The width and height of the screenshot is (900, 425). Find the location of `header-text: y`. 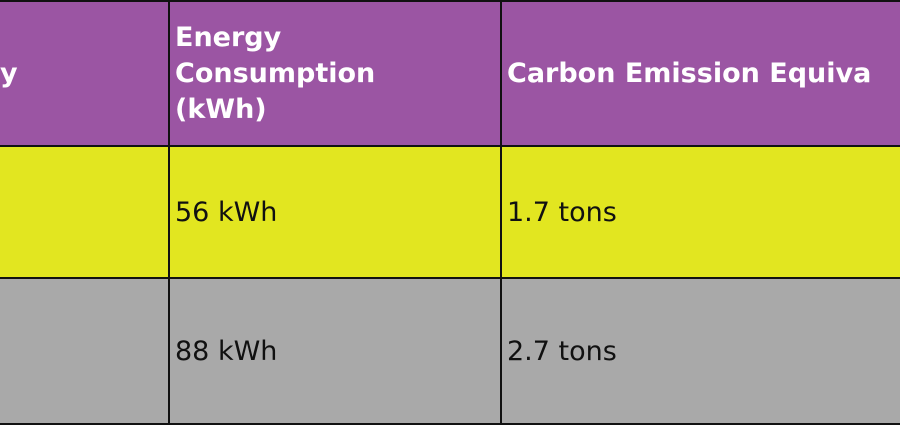

header-text: y is located at coordinates (9, 73).